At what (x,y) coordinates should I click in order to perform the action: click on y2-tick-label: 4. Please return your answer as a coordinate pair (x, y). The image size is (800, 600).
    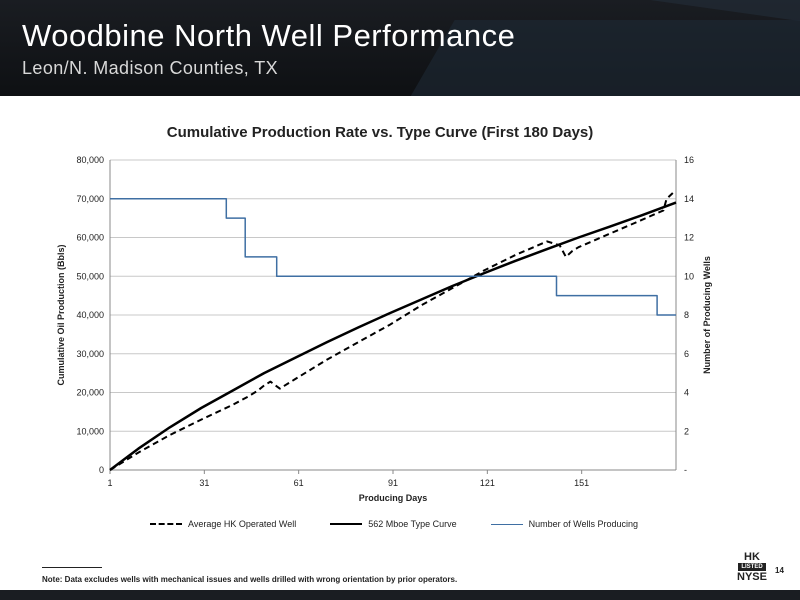
    Looking at the image, I should click on (686, 393).